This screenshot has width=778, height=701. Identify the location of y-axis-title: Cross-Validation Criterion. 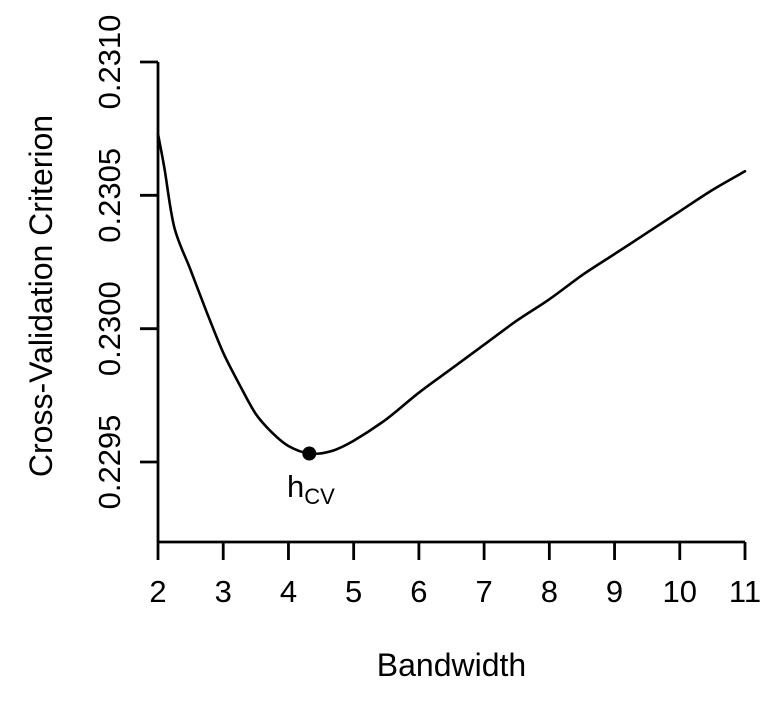
(41, 296).